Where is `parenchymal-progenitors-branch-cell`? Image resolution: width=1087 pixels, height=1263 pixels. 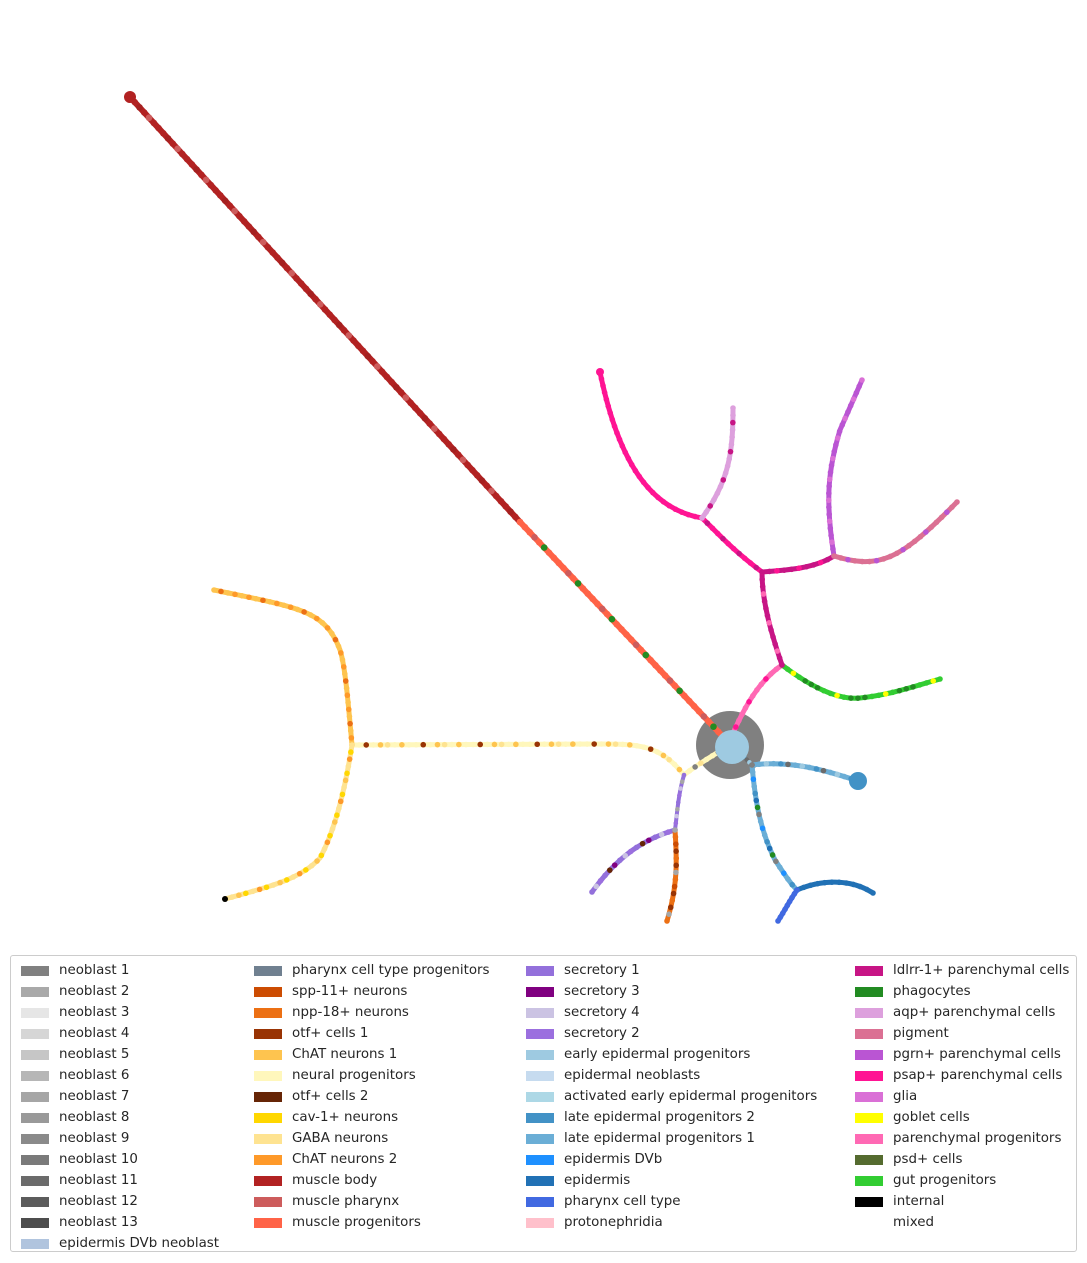 parenchymal-progenitors-branch-cell is located at coordinates (749, 702).